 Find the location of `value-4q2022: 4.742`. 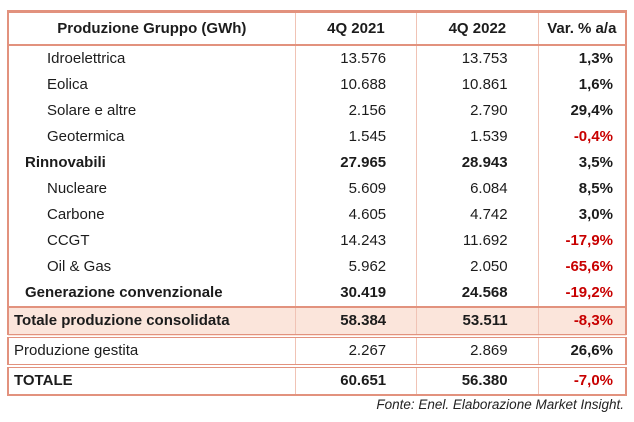

value-4q2022: 4.742 is located at coordinates (477, 215).